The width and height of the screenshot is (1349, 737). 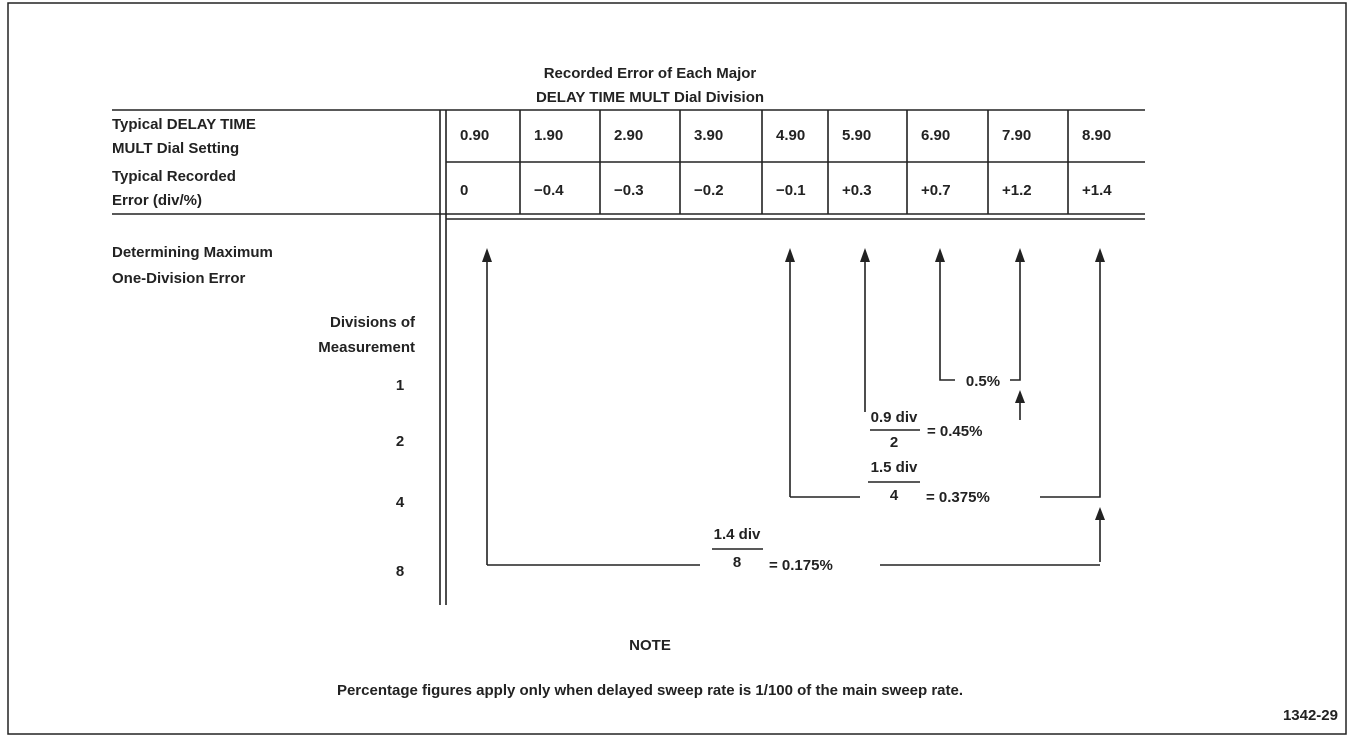 I want to click on cell: +0.7, so click(x=936, y=190).